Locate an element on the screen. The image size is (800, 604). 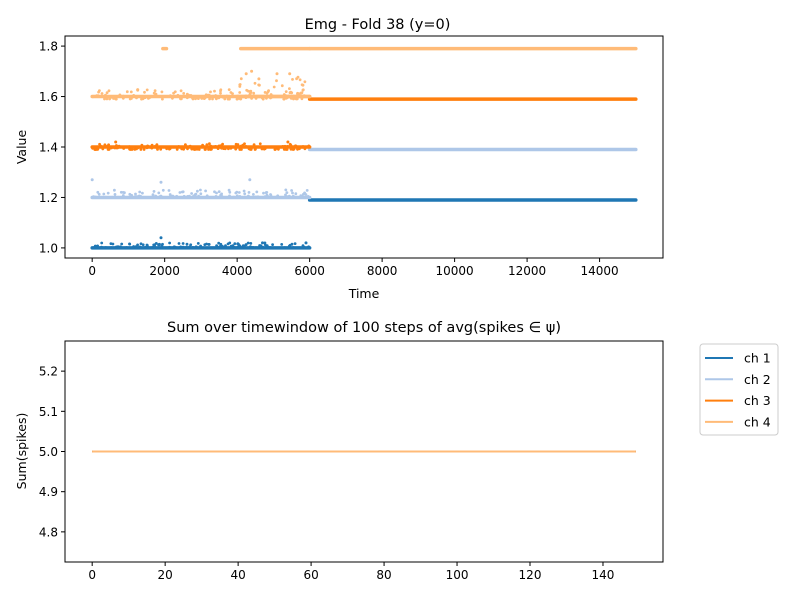
top-x-tick-label: 10000 is located at coordinates (455, 271).